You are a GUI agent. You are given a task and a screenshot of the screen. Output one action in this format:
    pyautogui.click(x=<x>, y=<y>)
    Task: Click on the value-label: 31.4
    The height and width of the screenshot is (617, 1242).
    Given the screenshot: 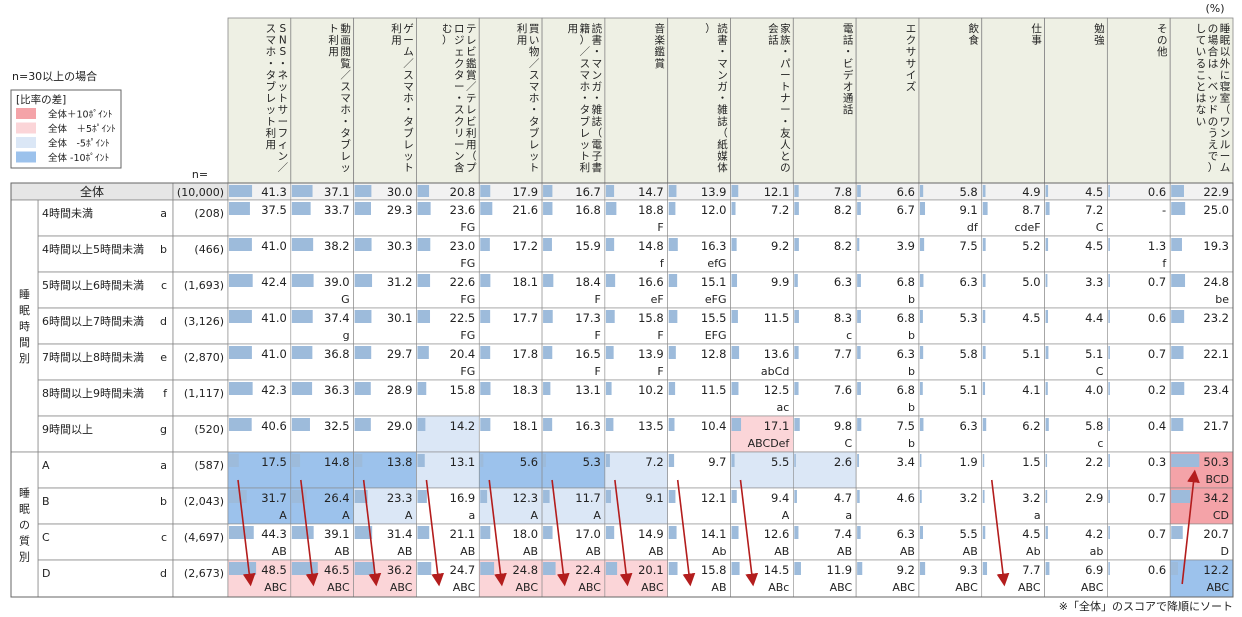 What is the action you would take?
    pyautogui.click(x=400, y=534)
    